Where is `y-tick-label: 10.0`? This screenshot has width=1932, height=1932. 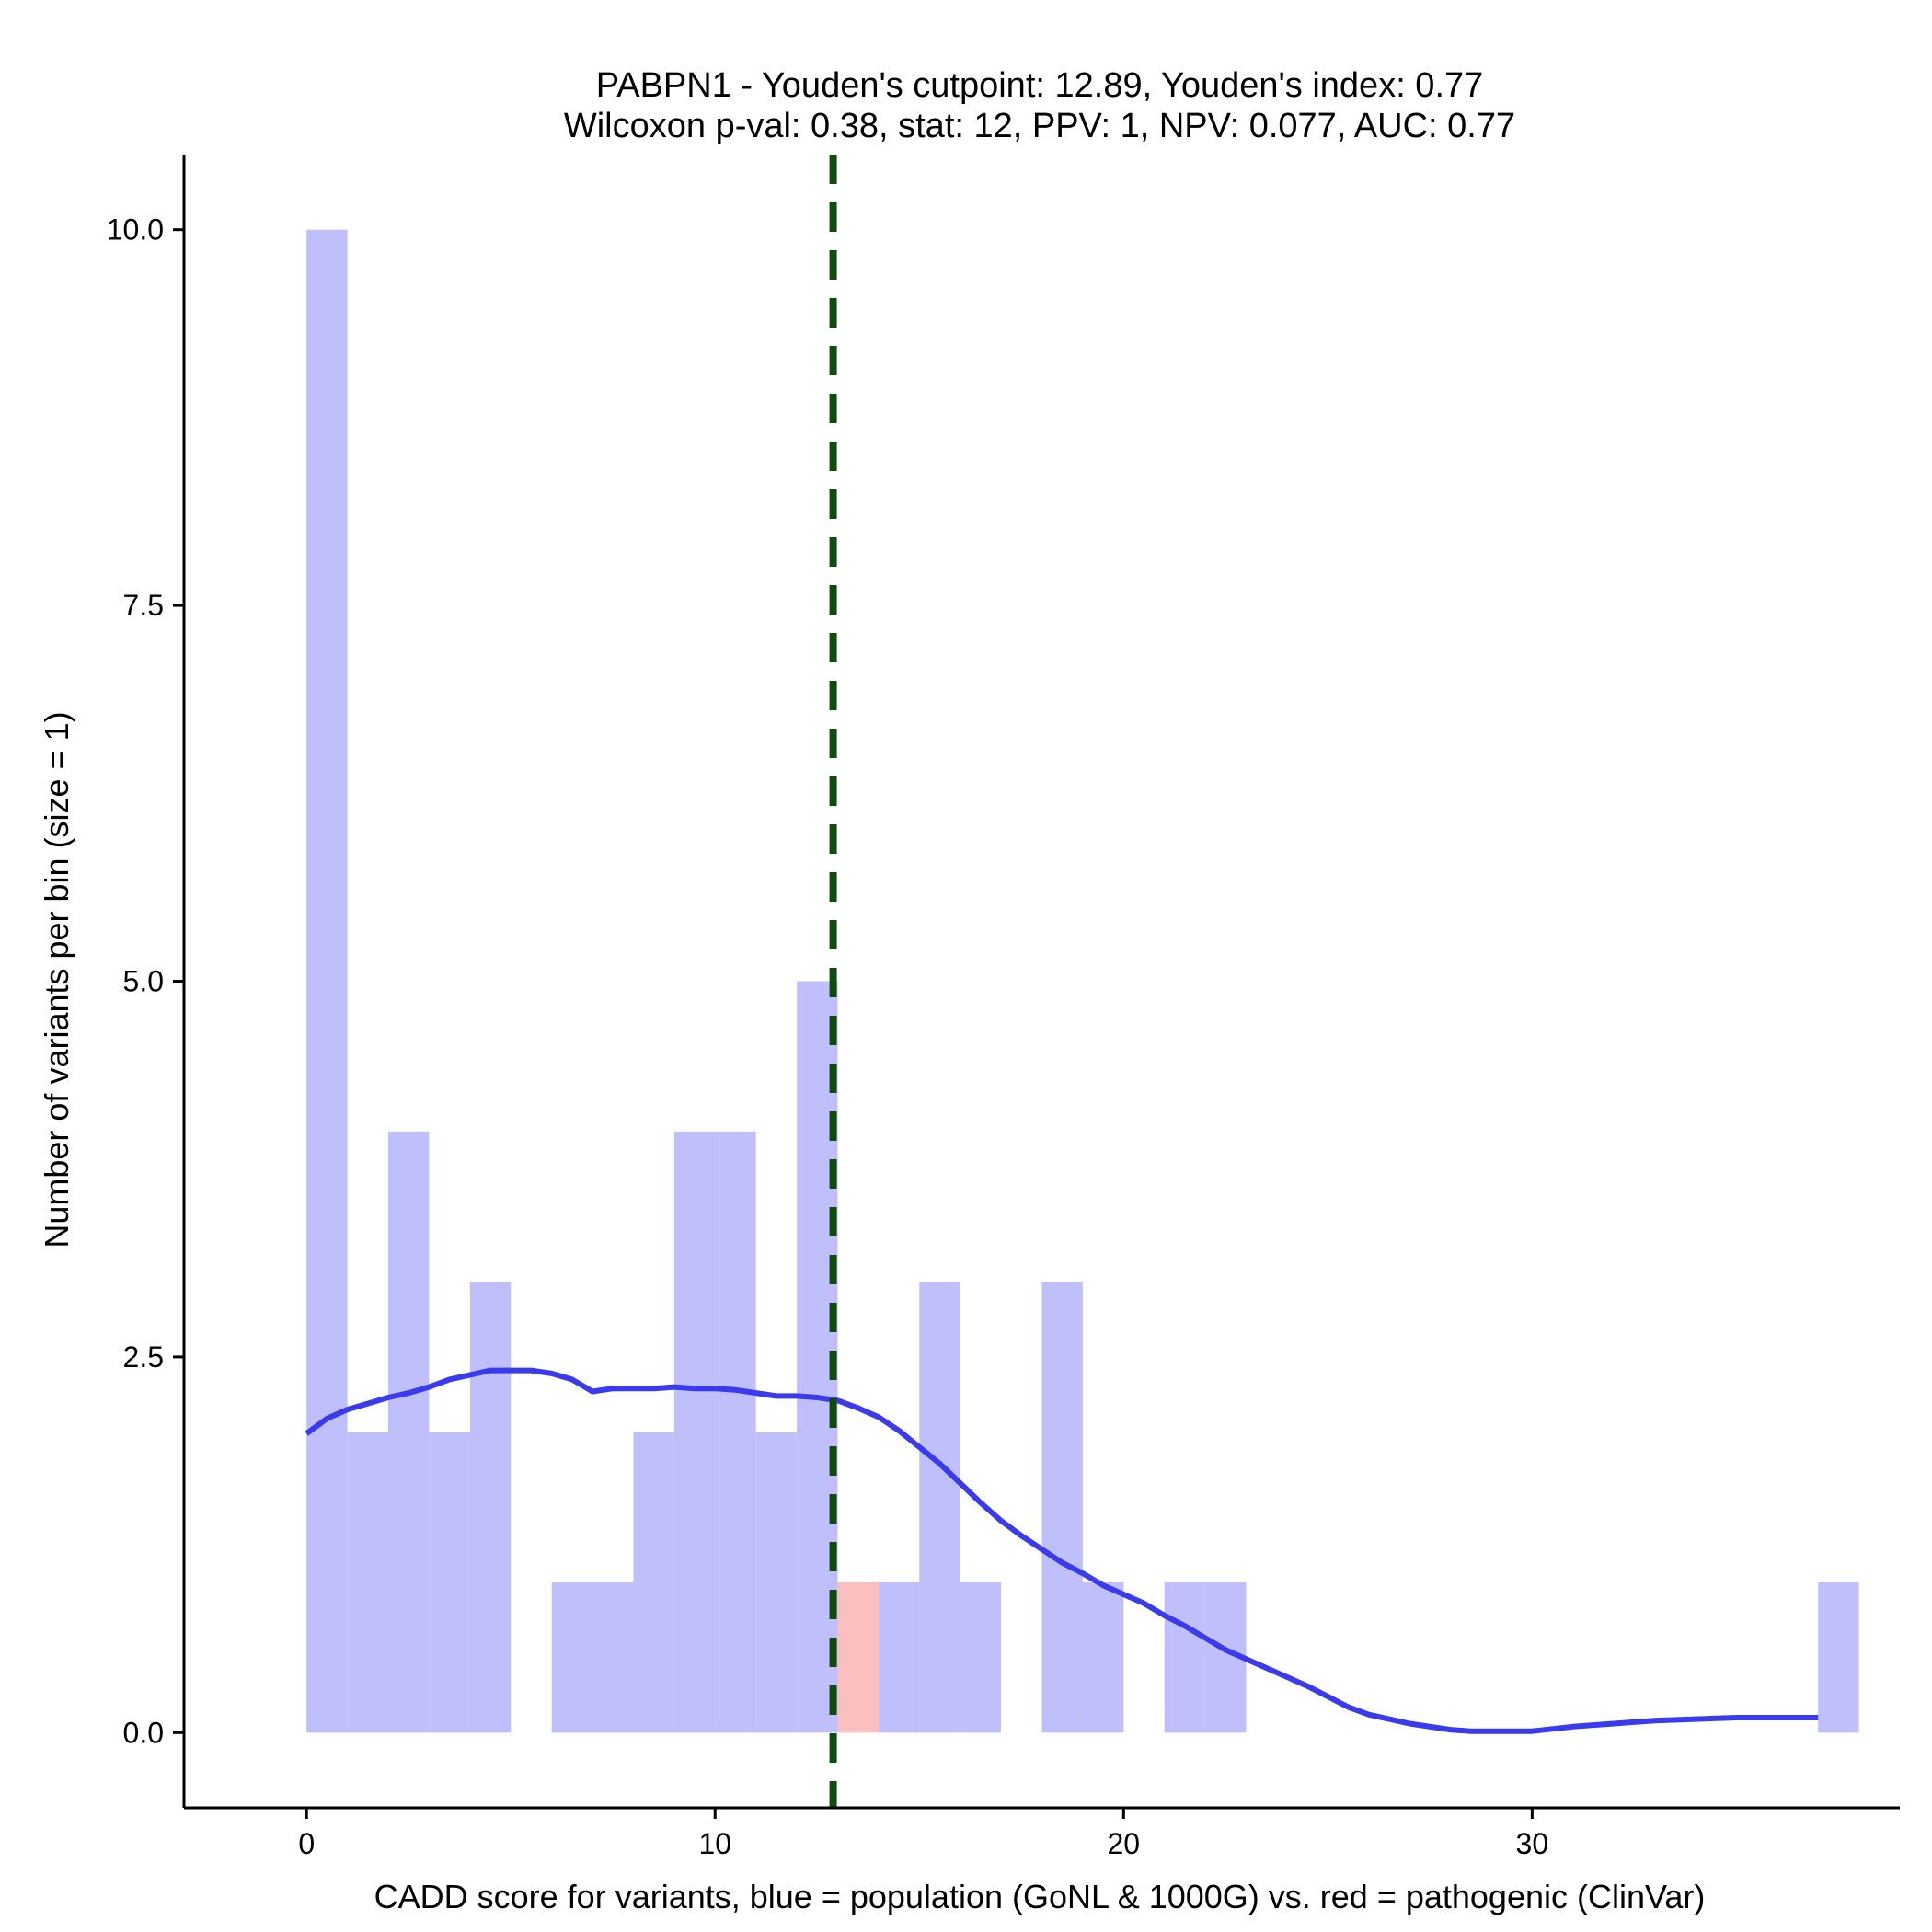 y-tick-label: 10.0 is located at coordinates (135, 230).